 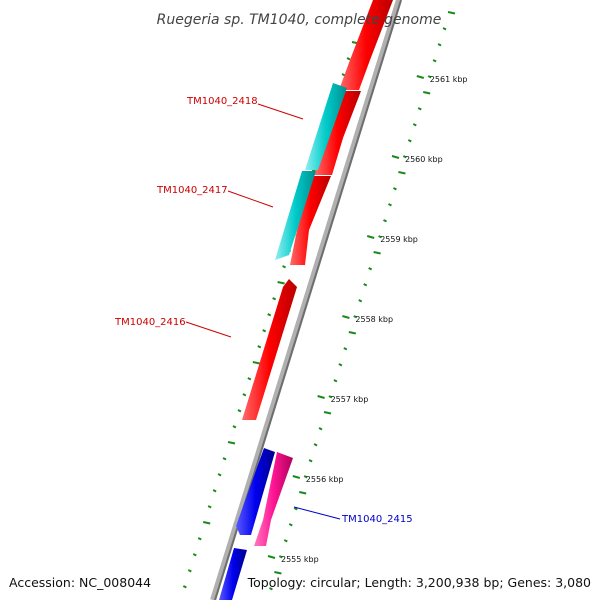 What do you see at coordinates (255, 491) in the screenshot?
I see `gene-arrow-blue-upper` at bounding box center [255, 491].